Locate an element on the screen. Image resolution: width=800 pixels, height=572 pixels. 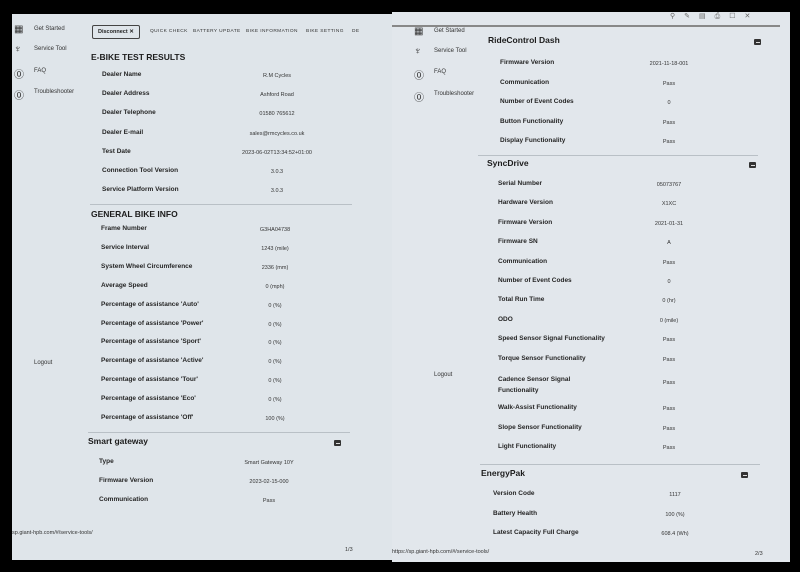
row-value: 608.4 (Wh) is located at coordinates (675, 534).